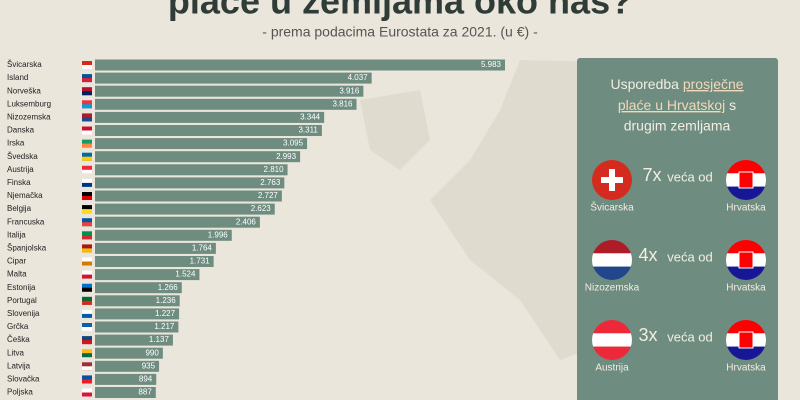 The height and width of the screenshot is (400, 800). Describe the element at coordinates (165, 313) in the screenshot. I see `value-label: 1.227` at that location.